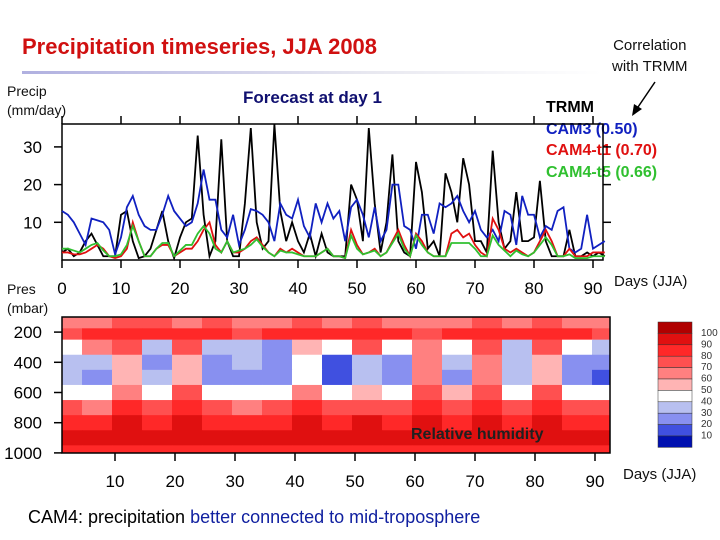 This screenshot has height=540, width=720. What do you see at coordinates (650, 66) in the screenshot?
I see `correlation-note-line2: with TRMM` at bounding box center [650, 66].